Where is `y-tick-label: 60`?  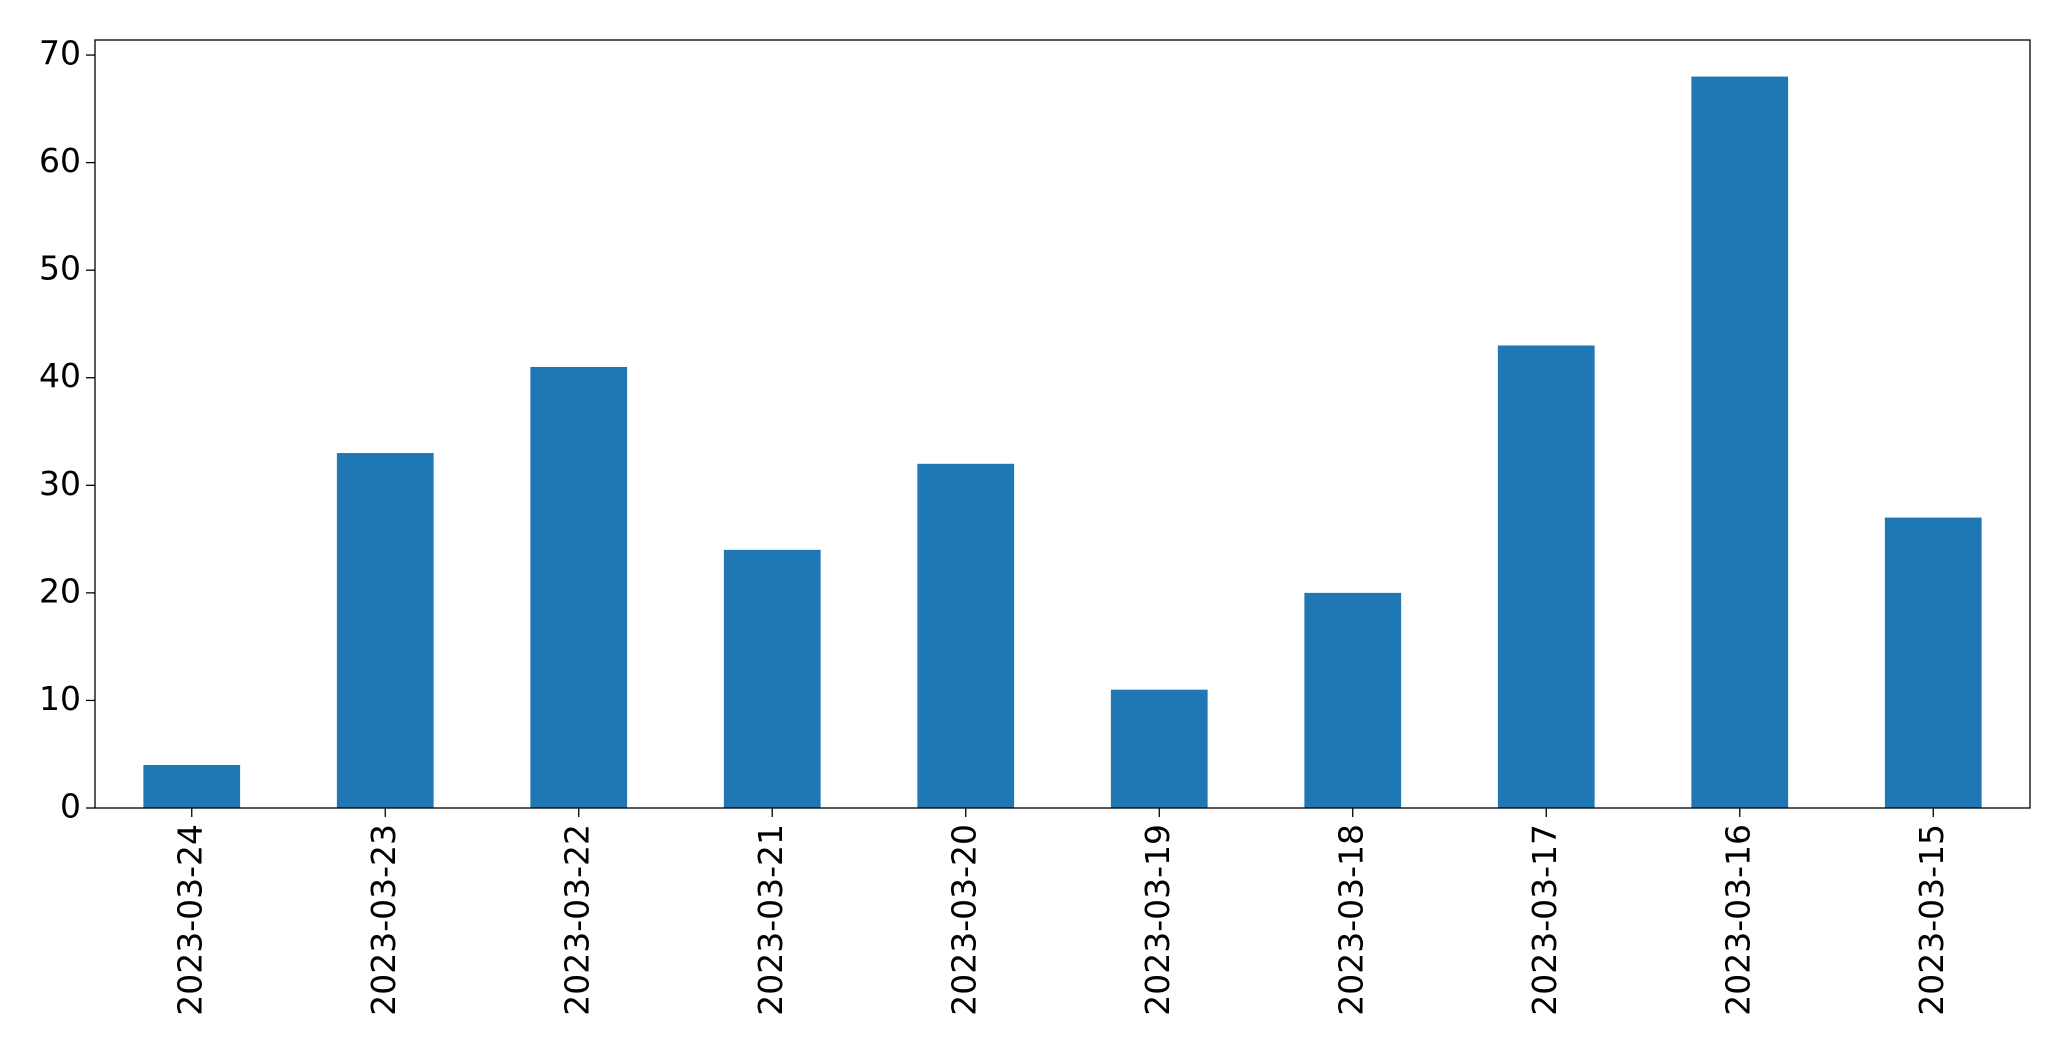 y-tick-label: 60 is located at coordinates (60, 160).